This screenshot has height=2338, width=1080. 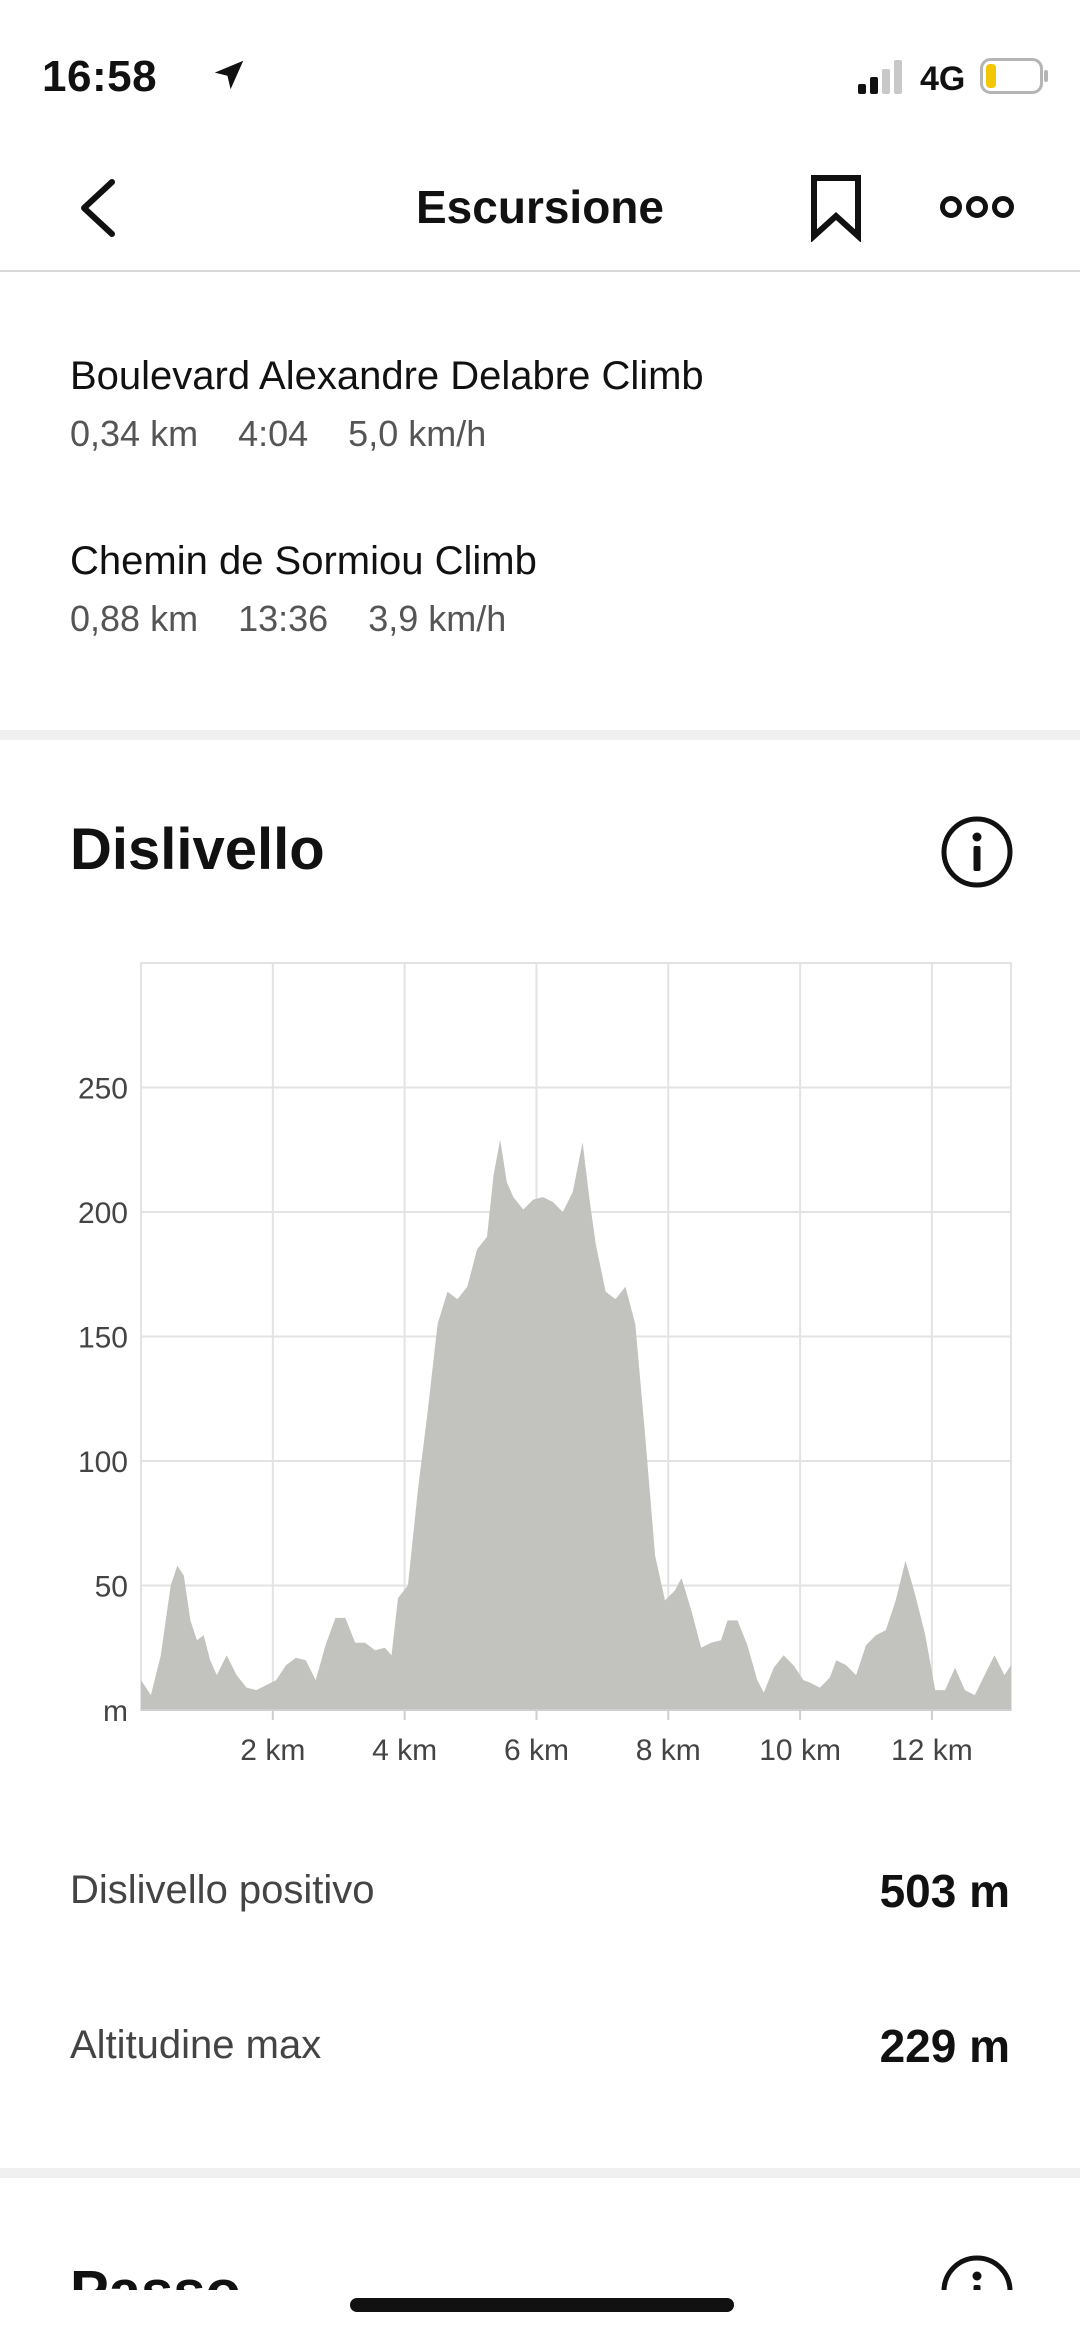 What do you see at coordinates (134, 618) in the screenshot?
I see `segment-distance: 0,88 km` at bounding box center [134, 618].